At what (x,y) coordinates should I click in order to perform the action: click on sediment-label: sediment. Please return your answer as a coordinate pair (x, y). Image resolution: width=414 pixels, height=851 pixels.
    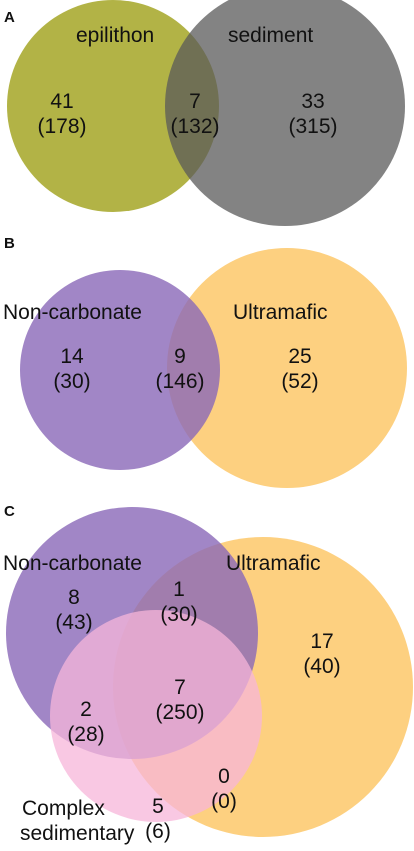
    Looking at the image, I should click on (270, 35).